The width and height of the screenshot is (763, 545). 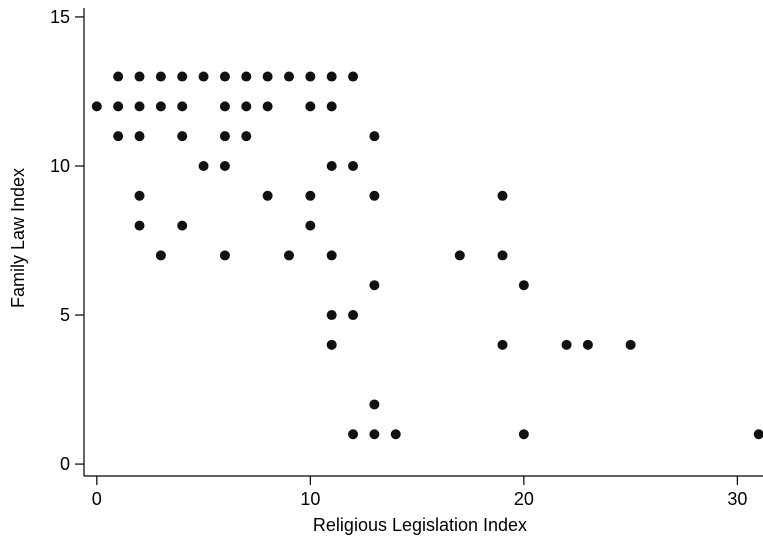 What do you see at coordinates (18, 238) in the screenshot?
I see `y-axis-title: Family Law Index` at bounding box center [18, 238].